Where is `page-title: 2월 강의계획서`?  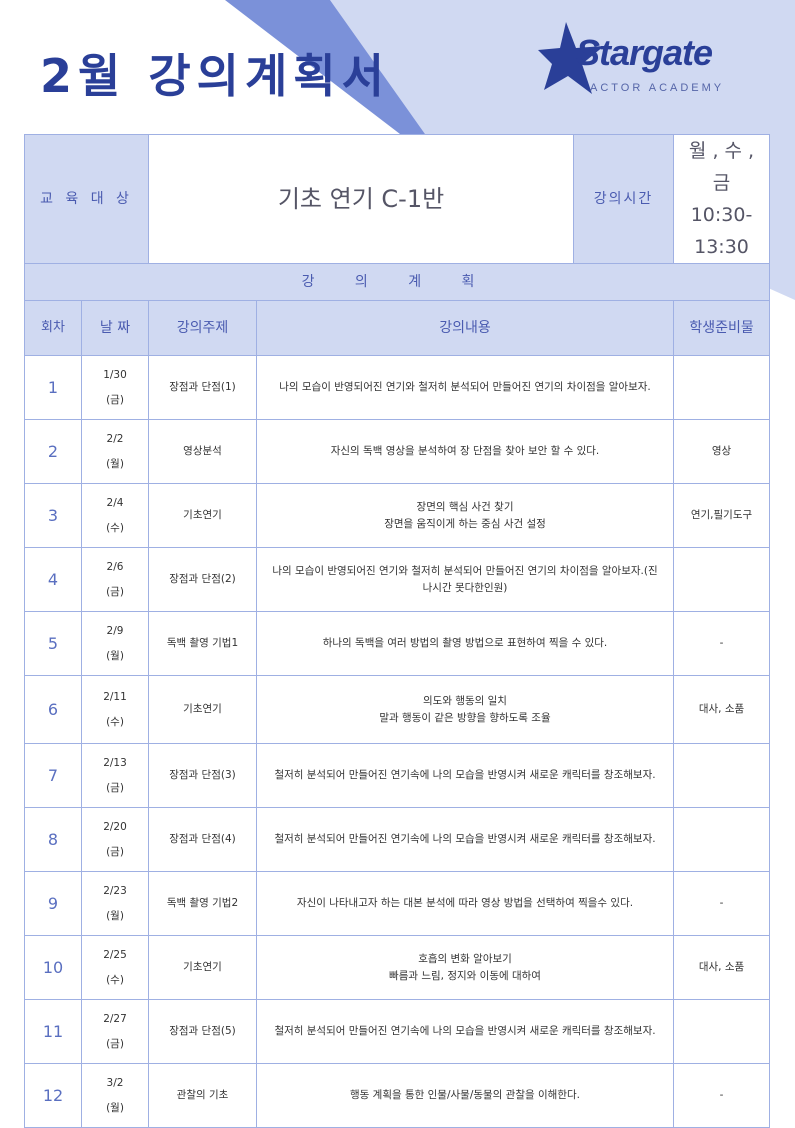
page-title: 2월 강의계획서 is located at coordinates (215, 76).